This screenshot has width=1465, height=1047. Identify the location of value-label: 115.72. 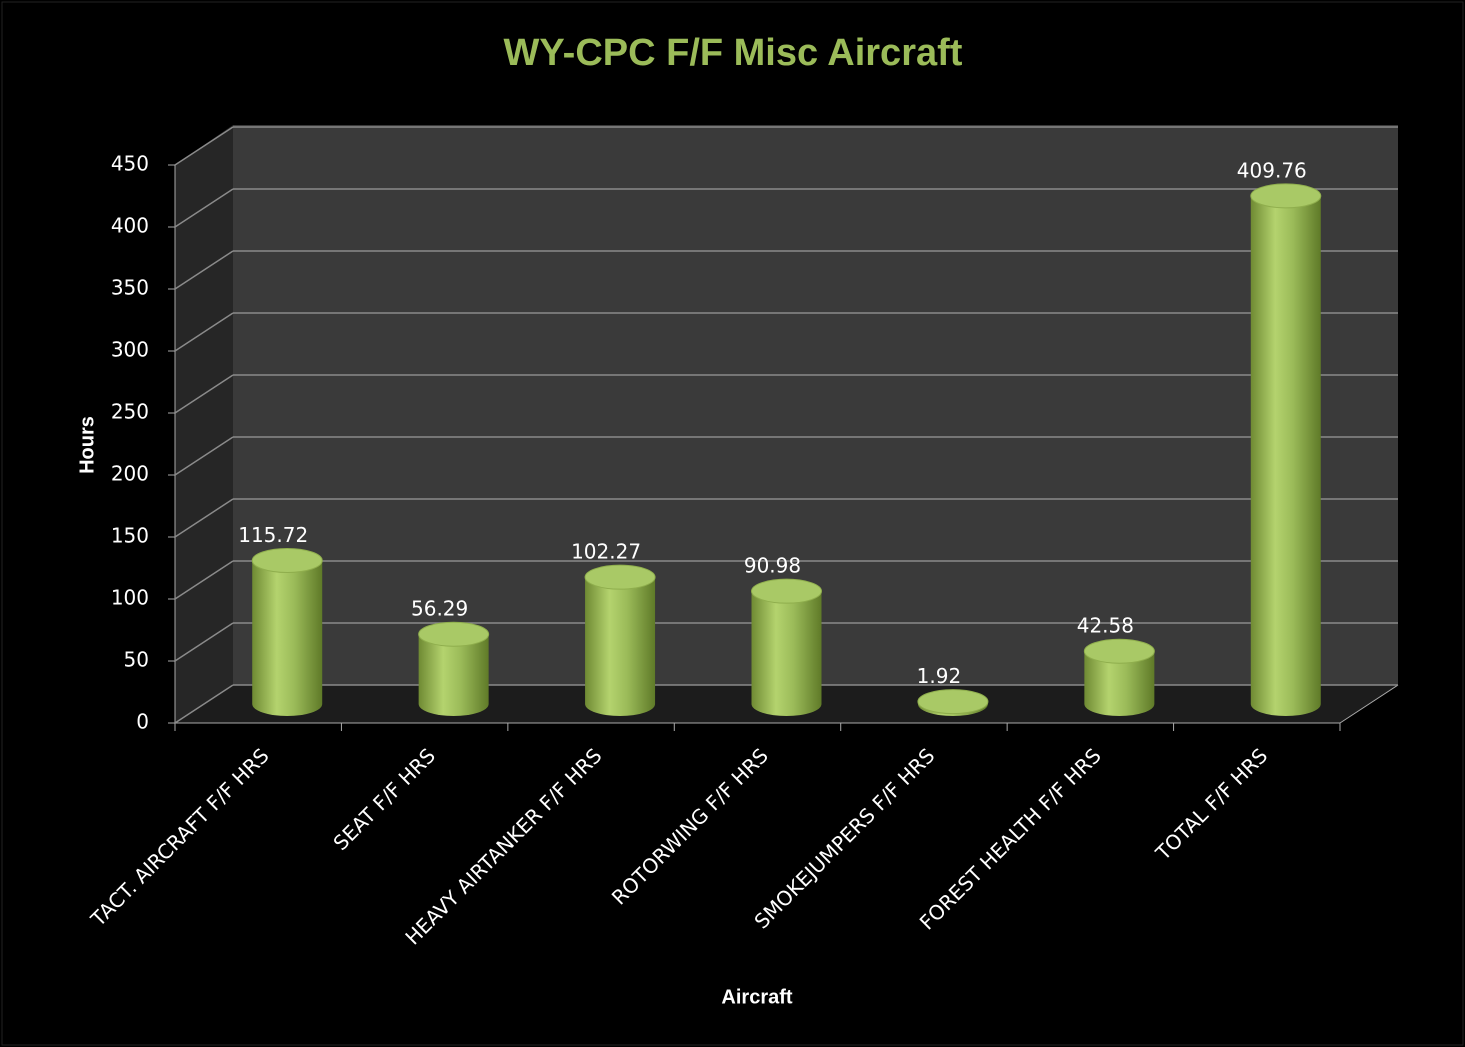
(273, 535).